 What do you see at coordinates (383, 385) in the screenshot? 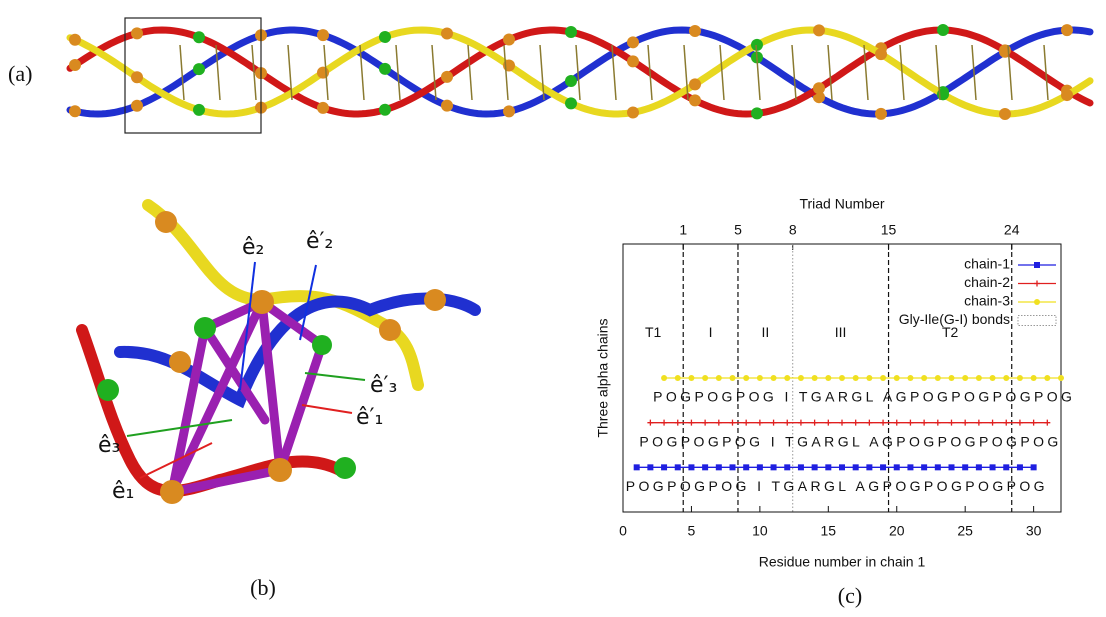
I see `vector-label: ê′₃` at bounding box center [383, 385].